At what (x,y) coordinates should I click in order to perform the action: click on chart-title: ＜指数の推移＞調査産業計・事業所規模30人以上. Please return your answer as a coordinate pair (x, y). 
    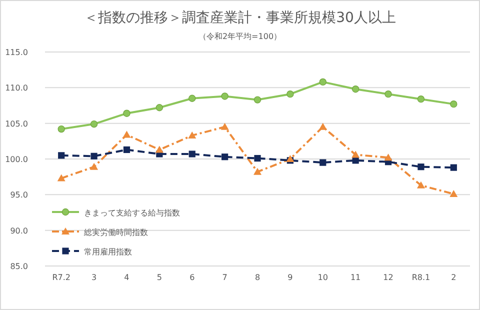
    Looking at the image, I should click on (240, 18).